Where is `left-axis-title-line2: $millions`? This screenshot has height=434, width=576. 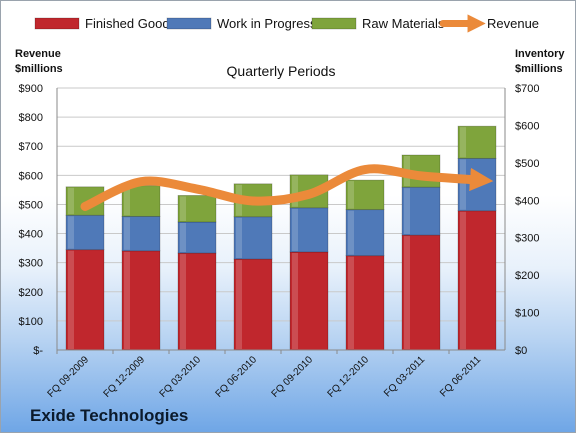
left-axis-title-line2: $millions is located at coordinates (39, 69).